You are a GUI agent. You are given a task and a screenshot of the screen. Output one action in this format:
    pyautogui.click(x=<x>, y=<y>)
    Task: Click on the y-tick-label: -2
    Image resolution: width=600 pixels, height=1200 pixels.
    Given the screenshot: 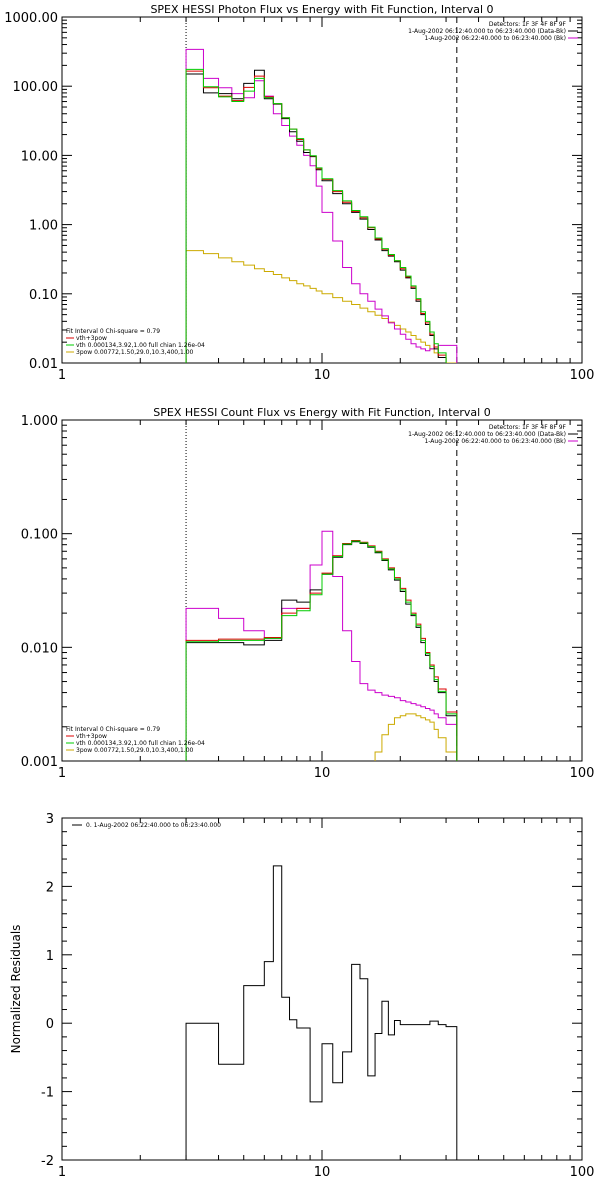 What is the action you would take?
    pyautogui.click(x=47, y=1161)
    